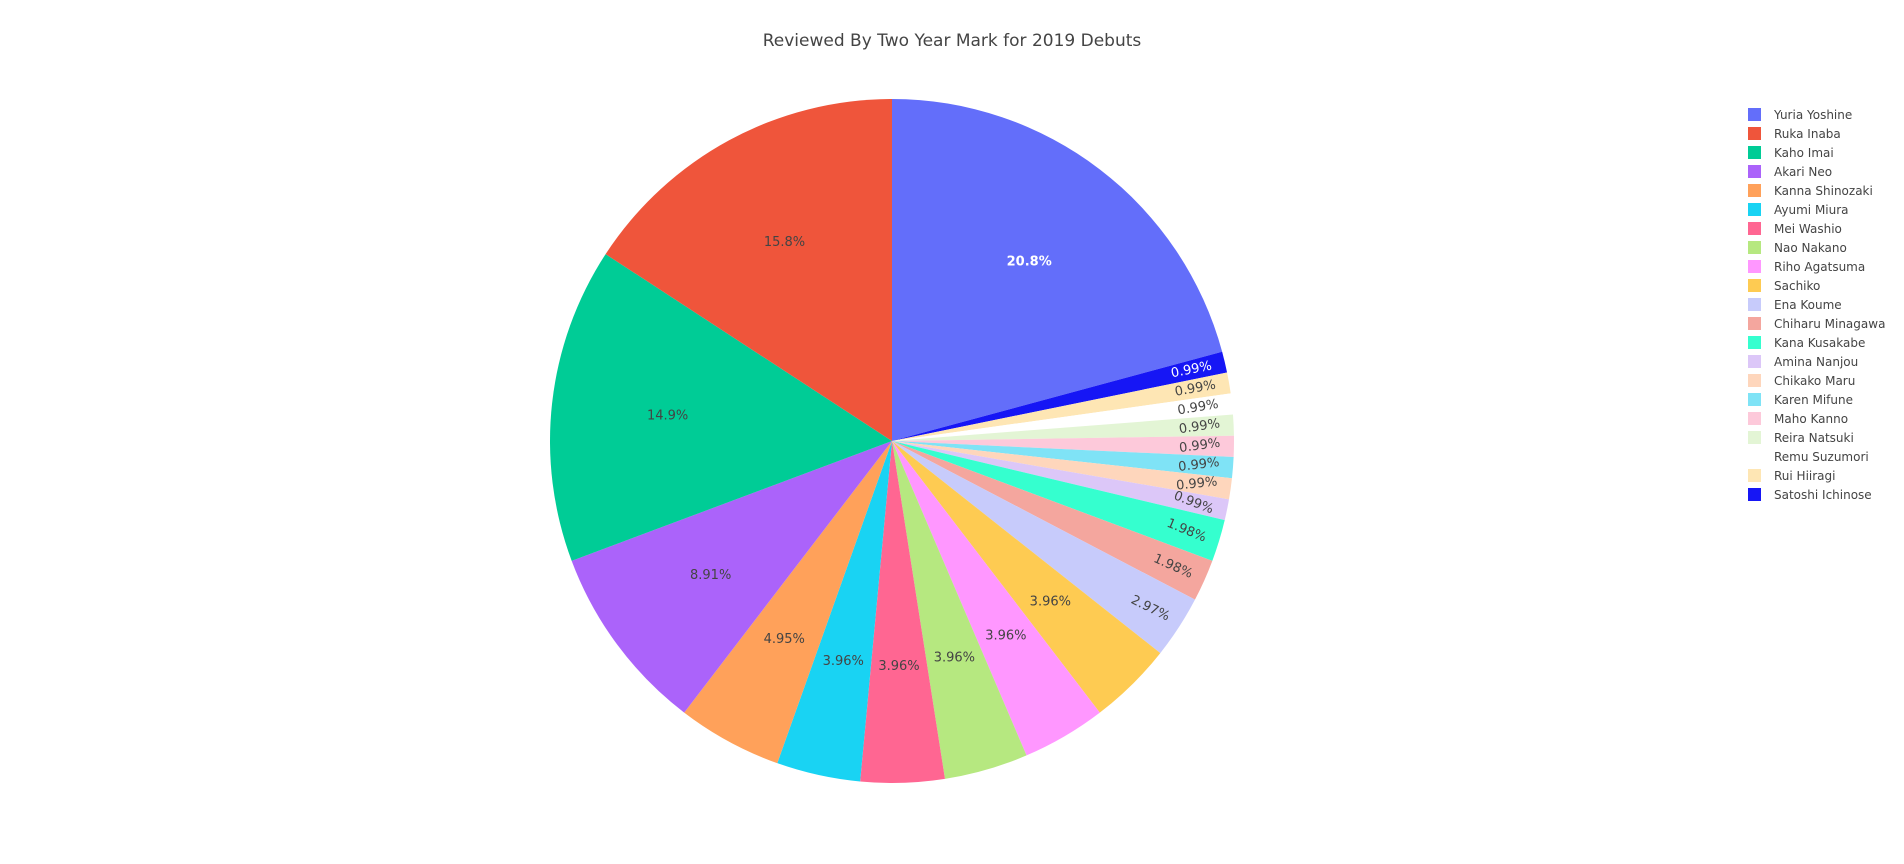 Image resolution: width=1904 pixels, height=864 pixels. I want to click on legend-label: Sachiko, so click(1797, 285).